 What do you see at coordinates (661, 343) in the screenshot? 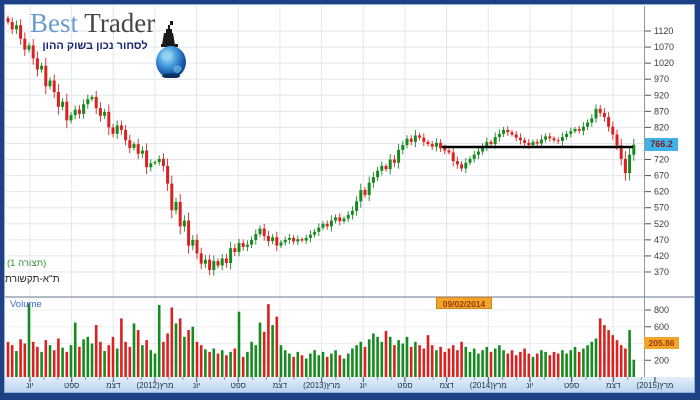
I see `last-volume-badge: 205.86` at bounding box center [661, 343].